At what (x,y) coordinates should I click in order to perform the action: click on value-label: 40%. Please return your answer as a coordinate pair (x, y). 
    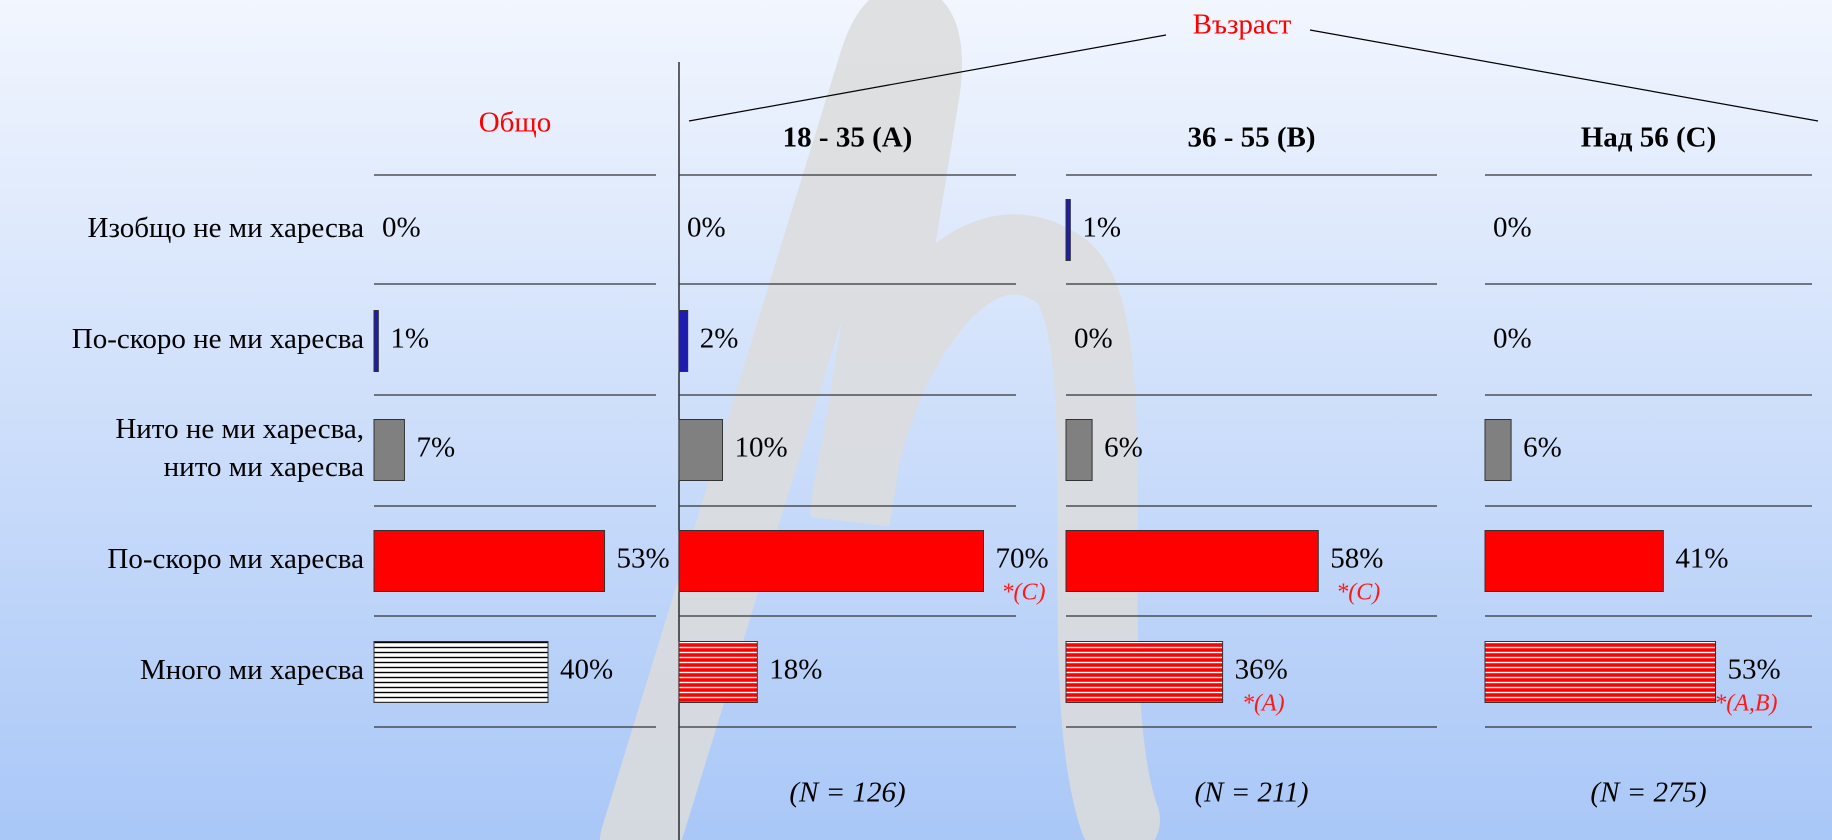
    Looking at the image, I should click on (586, 670).